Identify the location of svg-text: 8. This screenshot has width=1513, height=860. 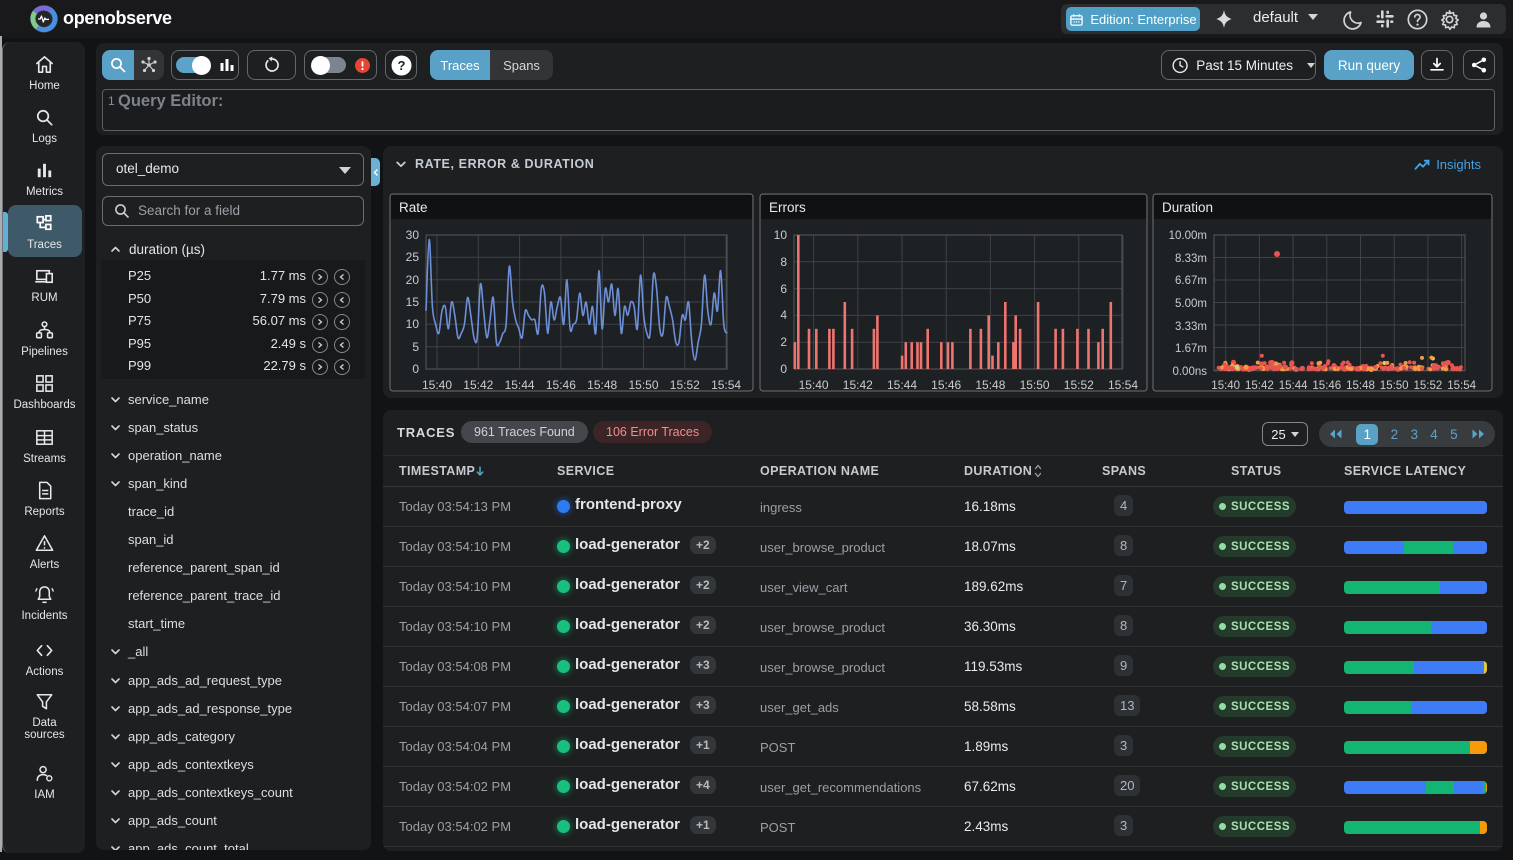
(783, 262).